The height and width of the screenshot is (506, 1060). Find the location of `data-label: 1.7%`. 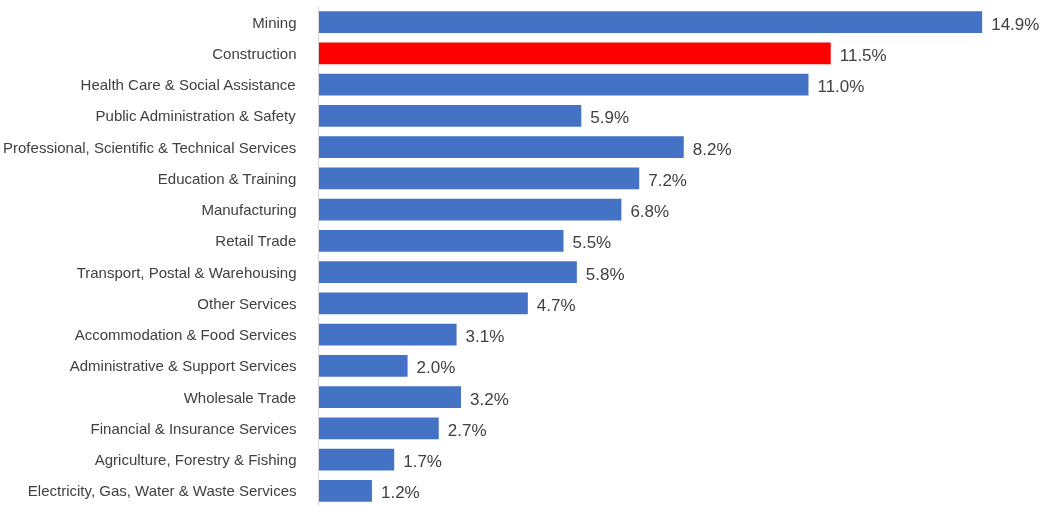

data-label: 1.7% is located at coordinates (422, 462).